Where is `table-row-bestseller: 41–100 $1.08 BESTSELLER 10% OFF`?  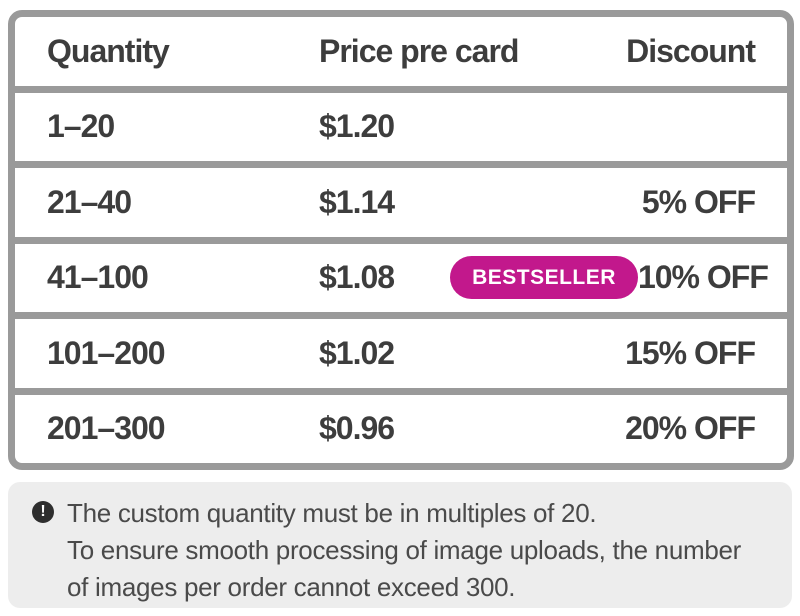
table-row-bestseller: 41–100 $1.08 BESTSELLER 10% OFF is located at coordinates (401, 274).